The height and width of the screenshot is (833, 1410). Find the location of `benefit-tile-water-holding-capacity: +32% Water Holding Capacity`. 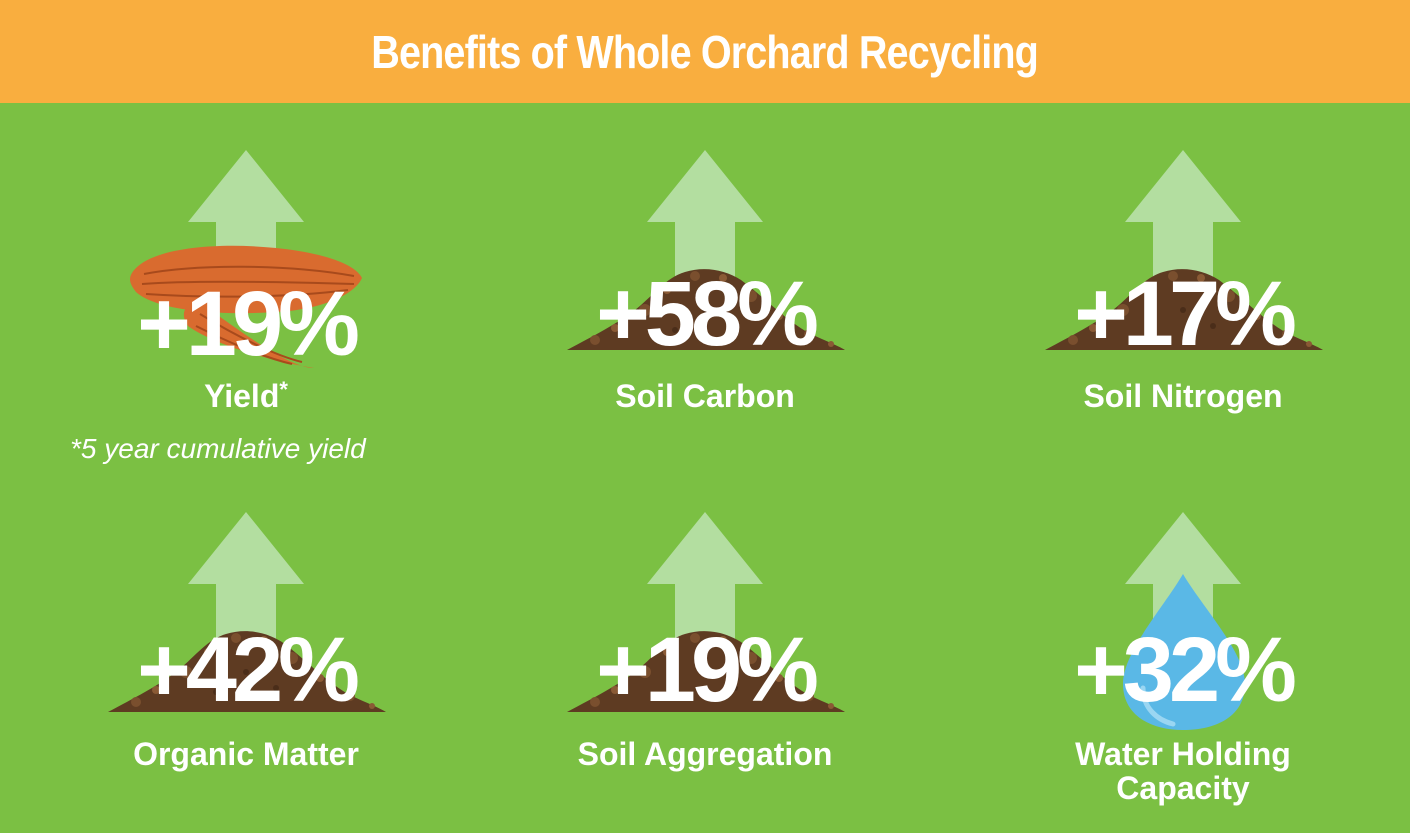

benefit-tile-water-holding-capacity: +32% Water Holding Capacity is located at coordinates (1183, 662).